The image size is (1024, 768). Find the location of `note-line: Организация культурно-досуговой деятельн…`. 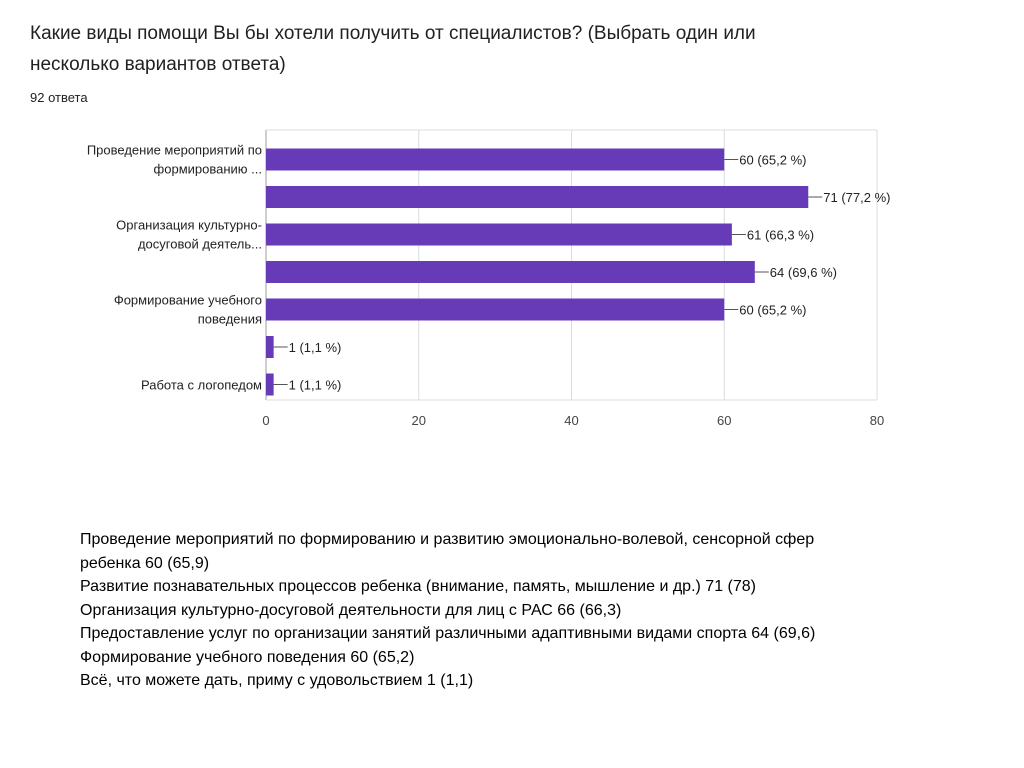

note-line: Организация культурно-досуговой деятельн… is located at coordinates (351, 610).